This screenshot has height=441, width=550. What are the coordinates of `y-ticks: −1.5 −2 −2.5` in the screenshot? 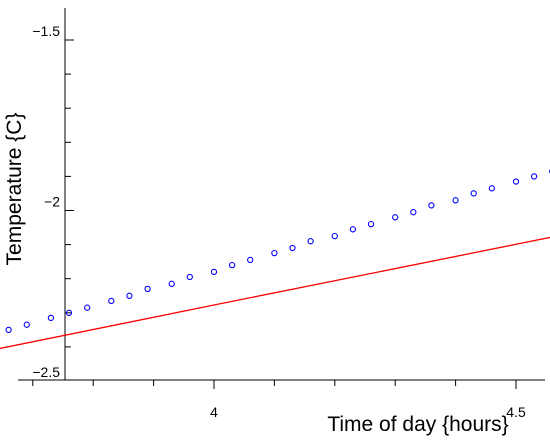 It's located at (53, 201).